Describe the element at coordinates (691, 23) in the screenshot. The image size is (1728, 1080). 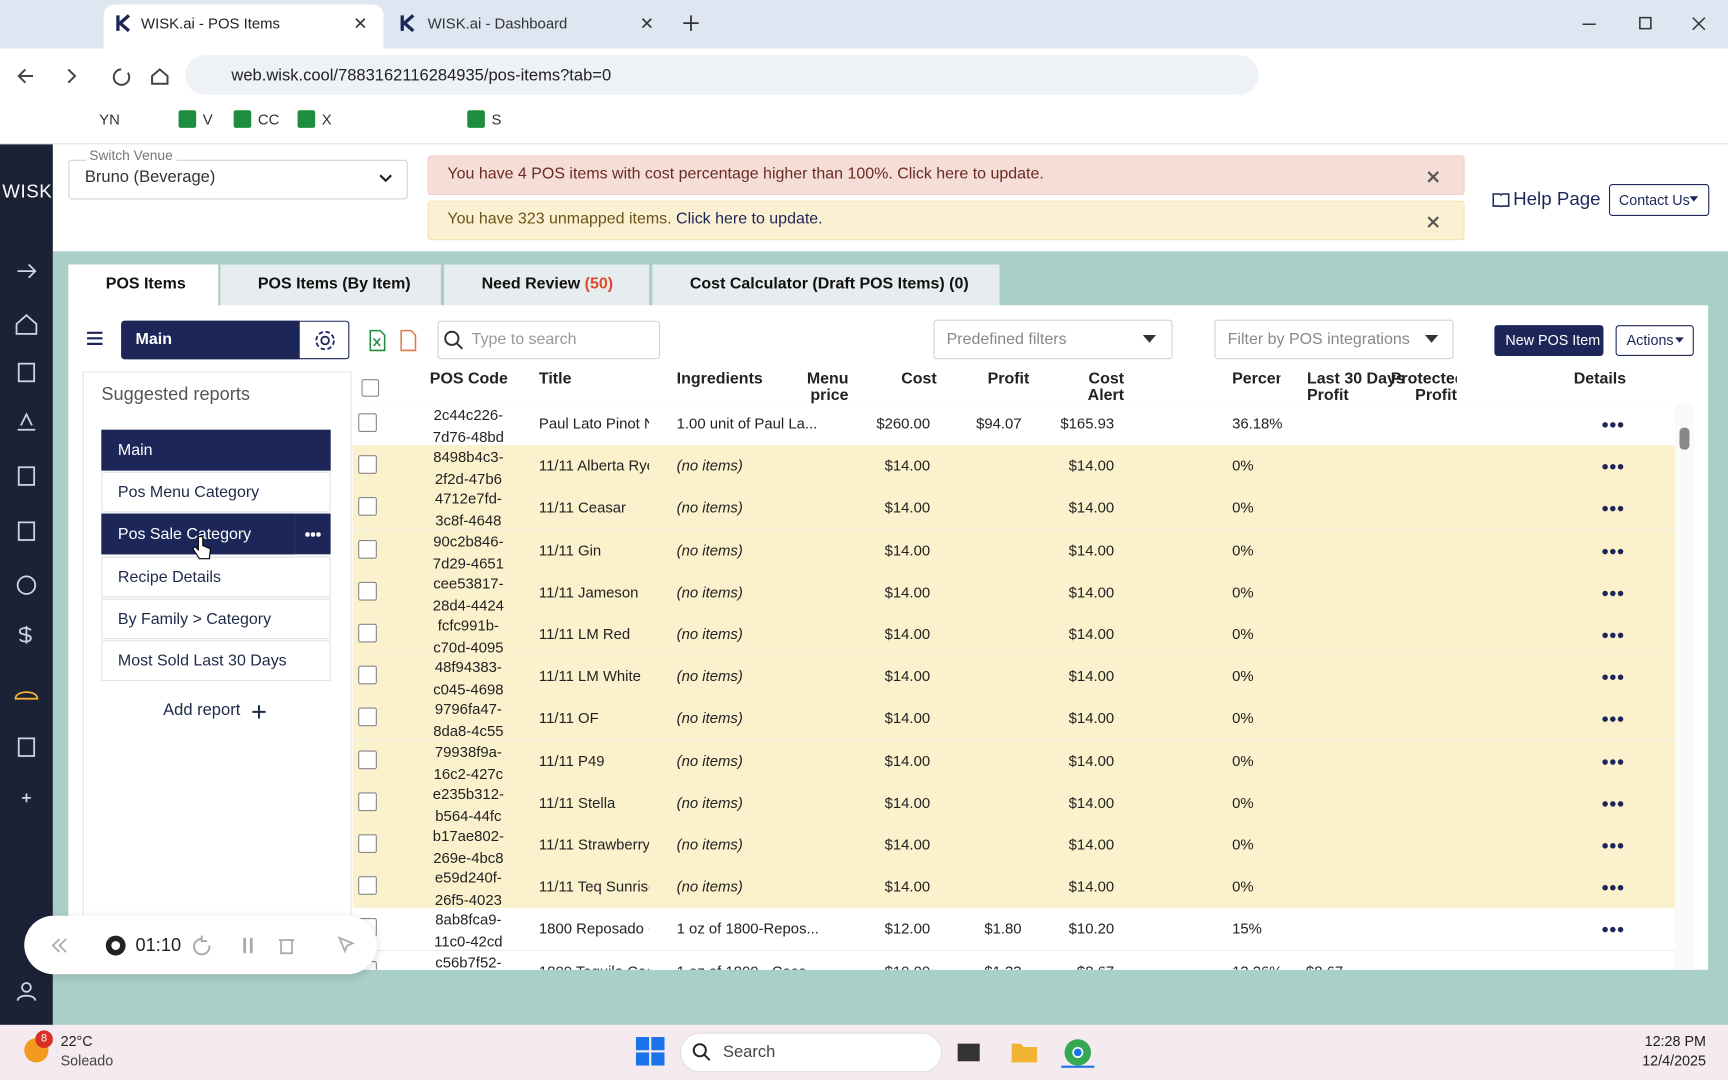
I see `new-tab` at that location.